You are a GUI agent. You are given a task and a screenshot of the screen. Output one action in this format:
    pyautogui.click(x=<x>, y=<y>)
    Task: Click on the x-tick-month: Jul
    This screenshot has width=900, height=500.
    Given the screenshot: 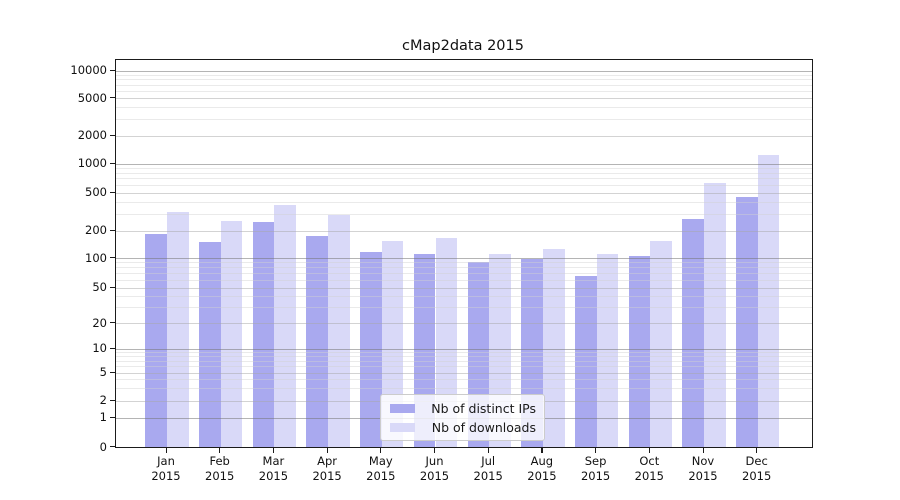 What is the action you would take?
    pyautogui.click(x=488, y=460)
    